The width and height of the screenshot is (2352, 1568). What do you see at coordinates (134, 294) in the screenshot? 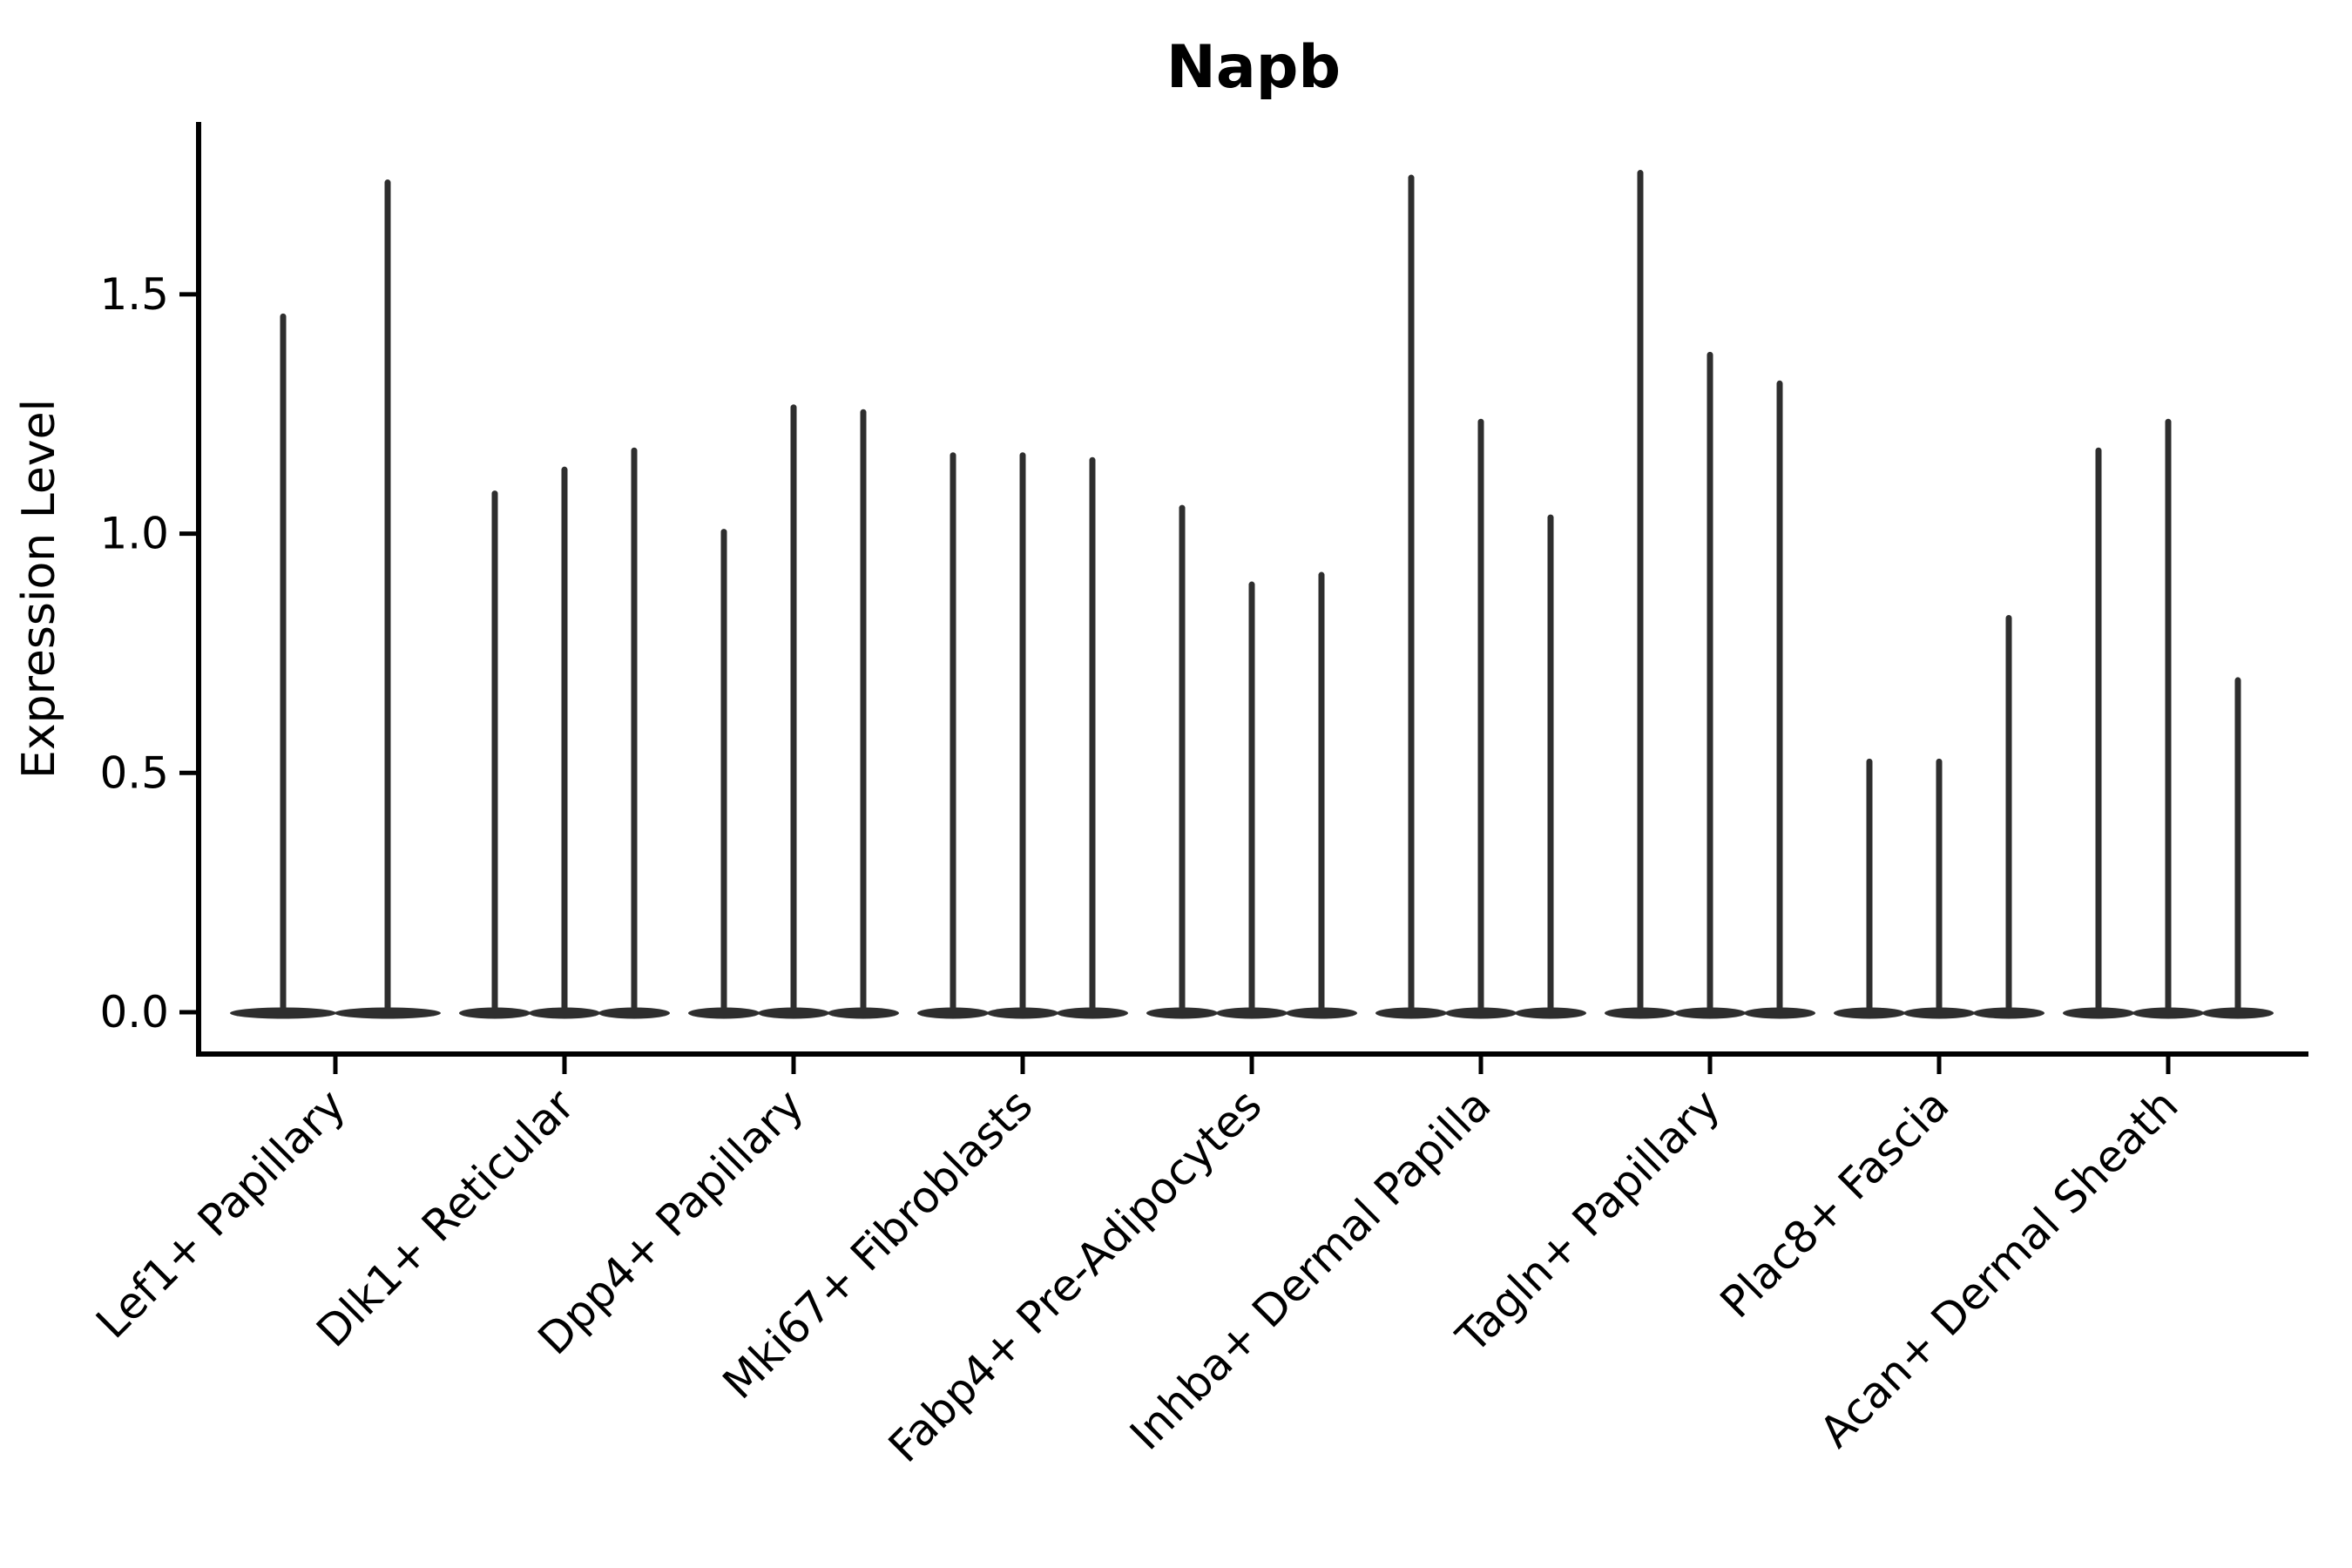
I see `y-tick-label: 1.5` at bounding box center [134, 294].